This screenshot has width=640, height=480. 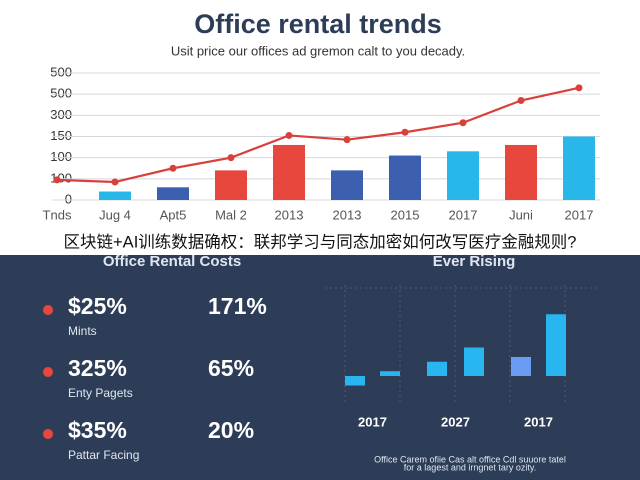 I want to click on mini-chart-title: Ever Rising, so click(x=474, y=261).